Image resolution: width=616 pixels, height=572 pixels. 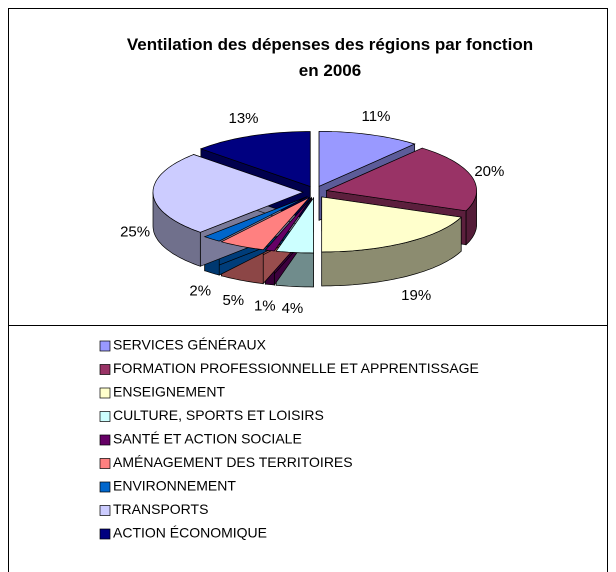 What do you see at coordinates (243, 118) in the screenshot?
I see `data-label: 13%` at bounding box center [243, 118].